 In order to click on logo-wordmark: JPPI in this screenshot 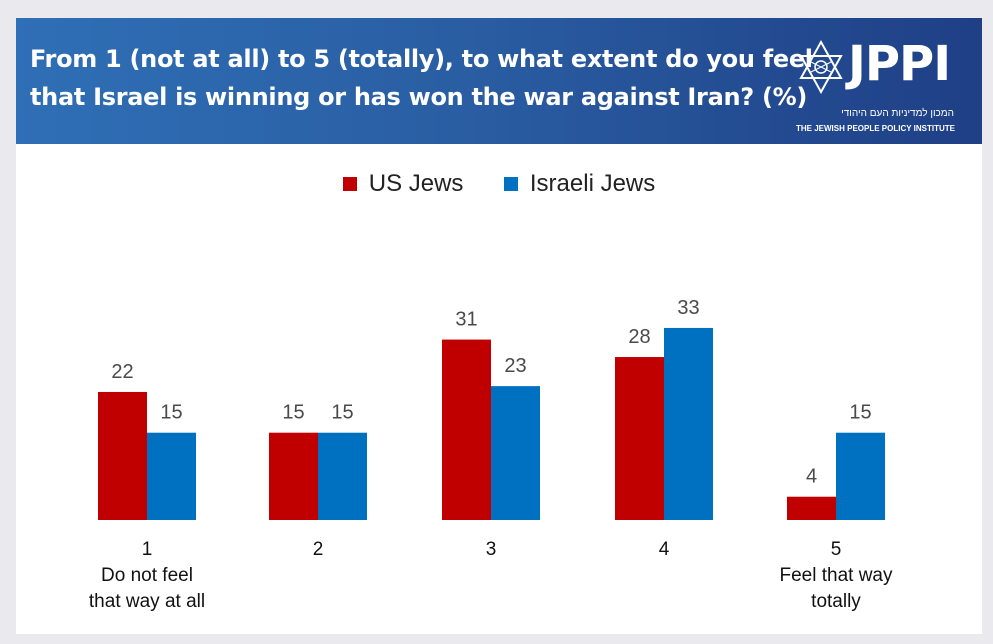, I will do `click(899, 64)`.